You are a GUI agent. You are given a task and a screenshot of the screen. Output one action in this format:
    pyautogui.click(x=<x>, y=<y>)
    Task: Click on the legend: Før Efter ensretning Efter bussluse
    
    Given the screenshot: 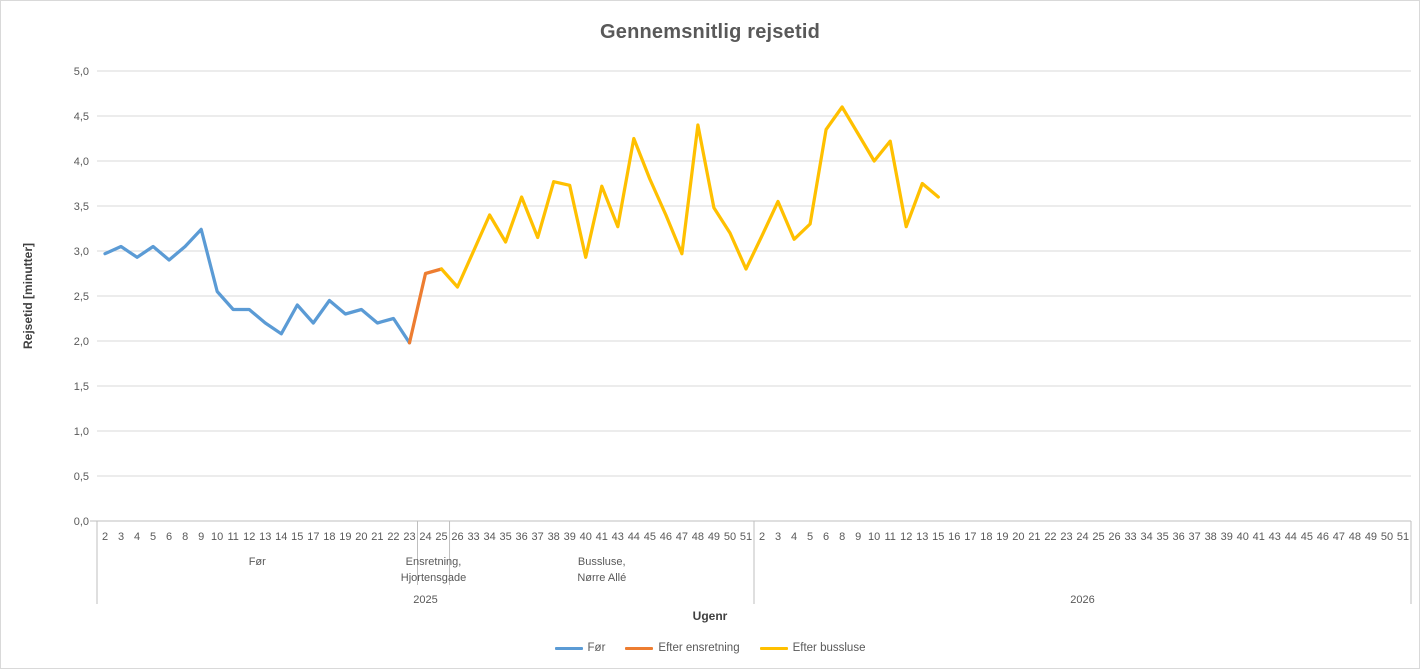 What is the action you would take?
    pyautogui.click(x=710, y=648)
    